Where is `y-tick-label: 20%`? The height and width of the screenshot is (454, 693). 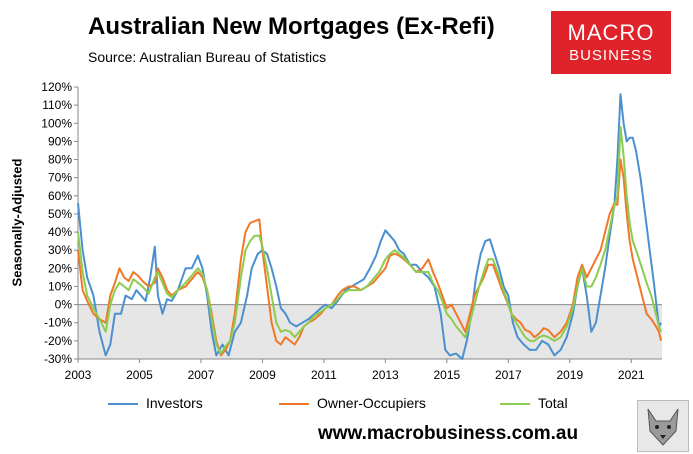
y-tick-label: 20% is located at coordinates (60, 268).